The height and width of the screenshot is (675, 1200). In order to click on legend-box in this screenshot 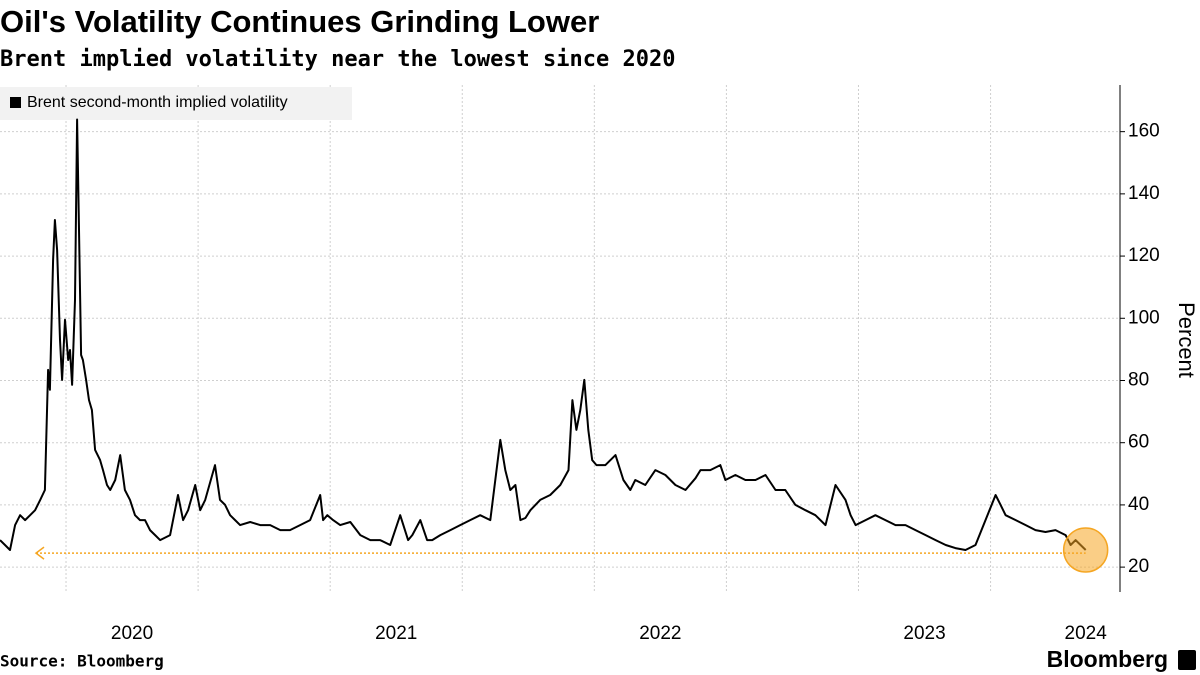, I will do `click(176, 103)`.